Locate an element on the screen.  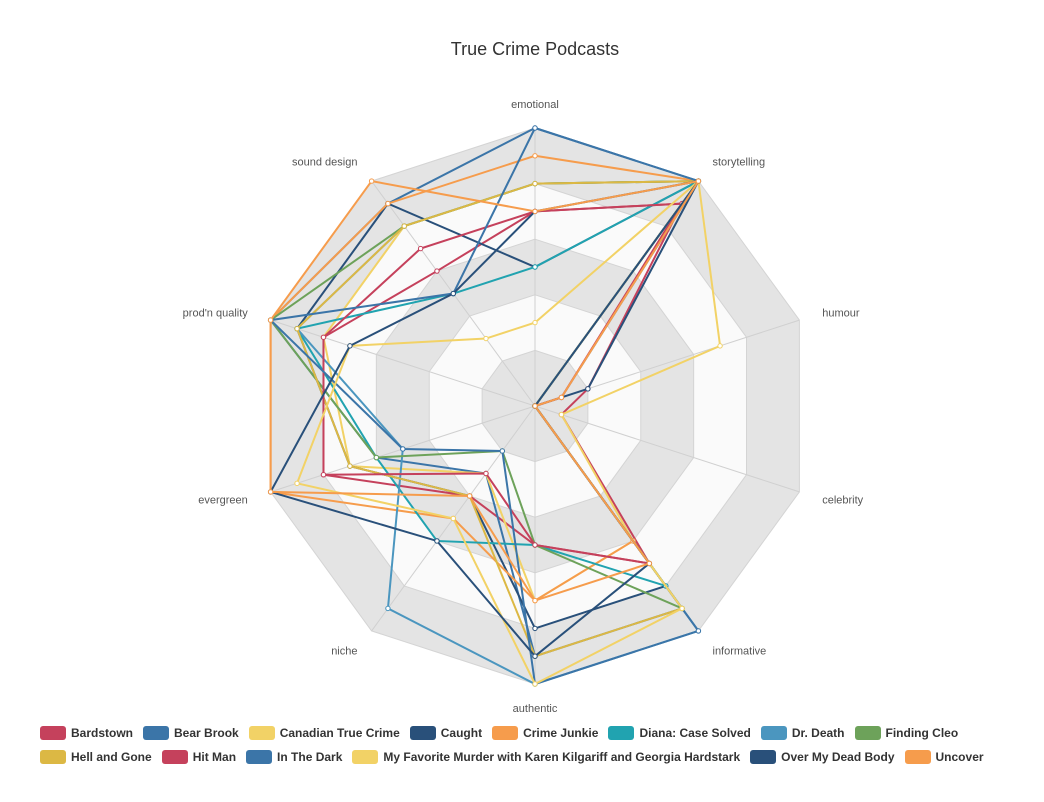
legend-item-bear-brook: Bear Brook is located at coordinates (191, 733).